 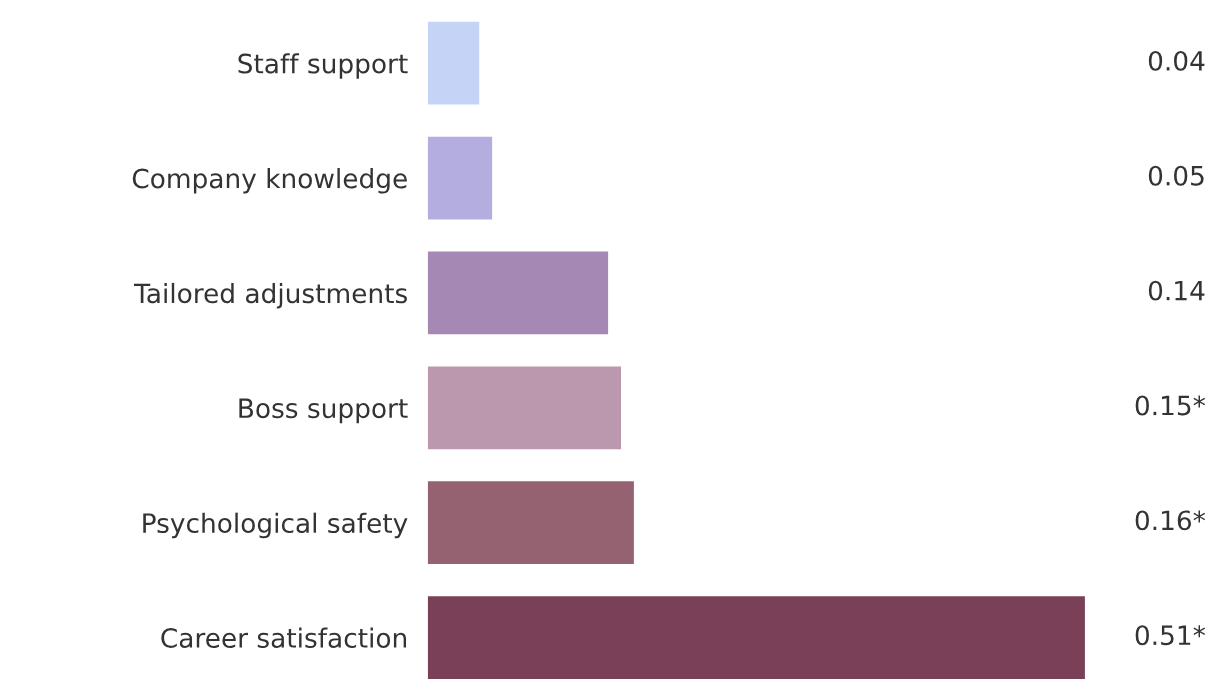 I want to click on data-label: 0.14, so click(x=1176, y=290).